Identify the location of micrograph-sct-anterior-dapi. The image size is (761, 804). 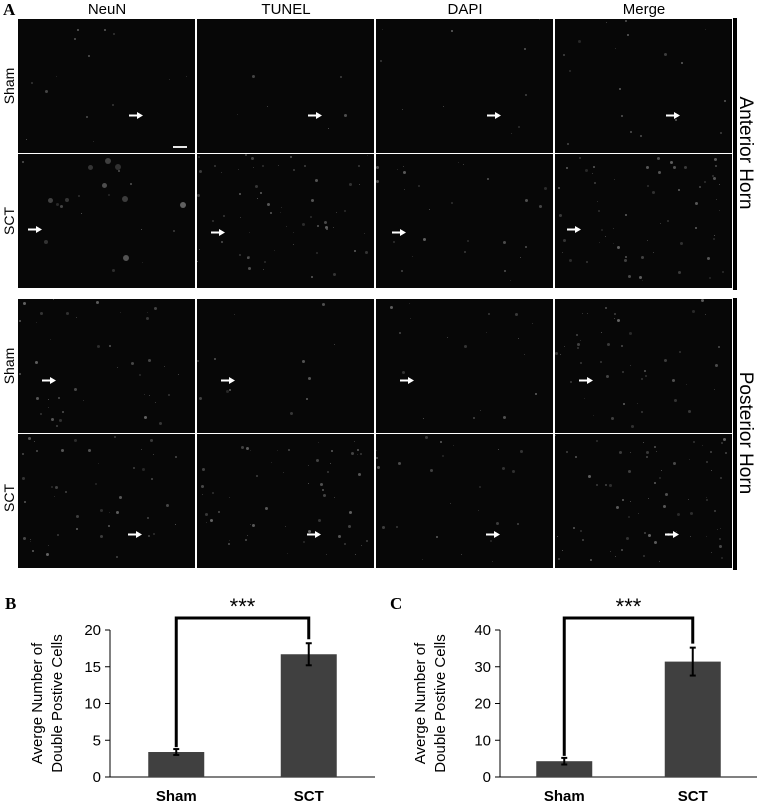
(464, 221).